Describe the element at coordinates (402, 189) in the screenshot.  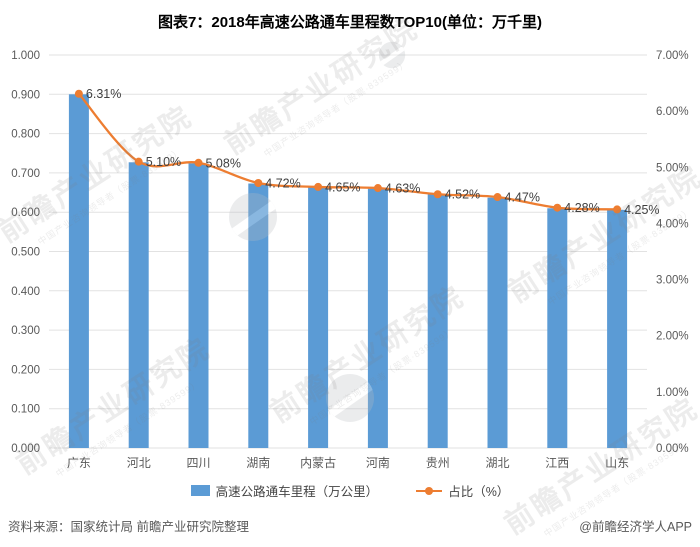
I see `data-label: 4.63%` at that location.